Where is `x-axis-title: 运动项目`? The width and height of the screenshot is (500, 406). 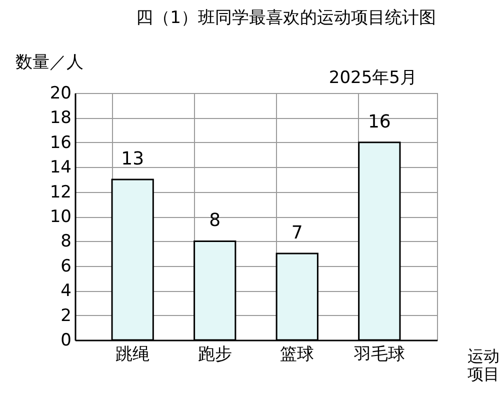 x-axis-title: 运动项目 is located at coordinates (484, 365).